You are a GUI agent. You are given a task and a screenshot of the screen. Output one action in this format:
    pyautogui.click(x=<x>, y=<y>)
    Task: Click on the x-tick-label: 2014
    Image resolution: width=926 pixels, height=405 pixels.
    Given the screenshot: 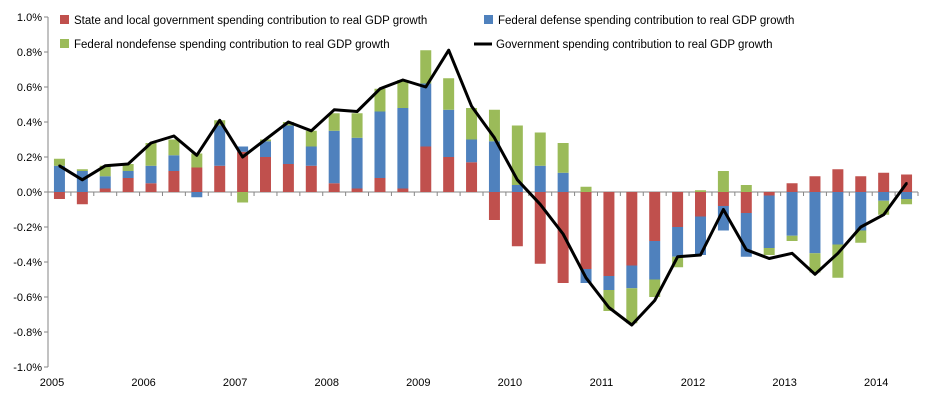 What is the action you would take?
    pyautogui.click(x=876, y=383)
    